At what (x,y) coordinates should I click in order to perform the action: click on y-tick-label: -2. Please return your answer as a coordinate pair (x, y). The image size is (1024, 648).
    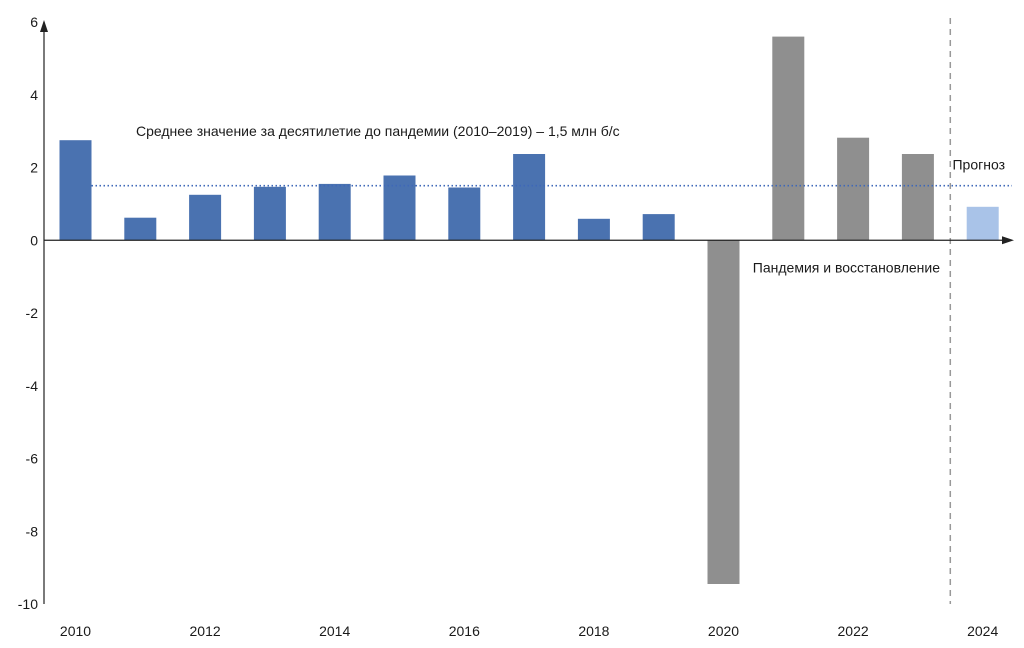
    Looking at the image, I should click on (32, 313).